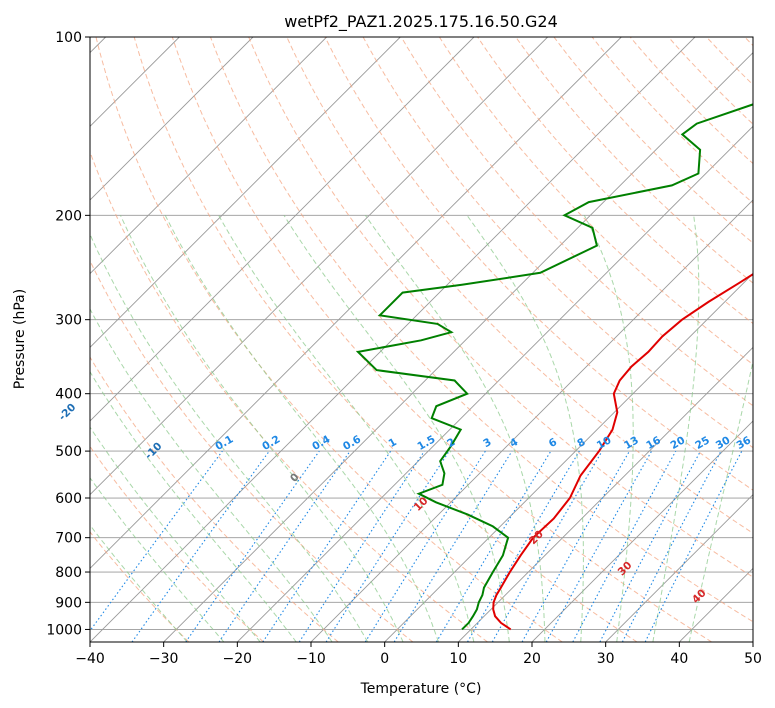  What do you see at coordinates (68, 38) in the screenshot?
I see `y-tick-label: 100` at bounding box center [68, 38].